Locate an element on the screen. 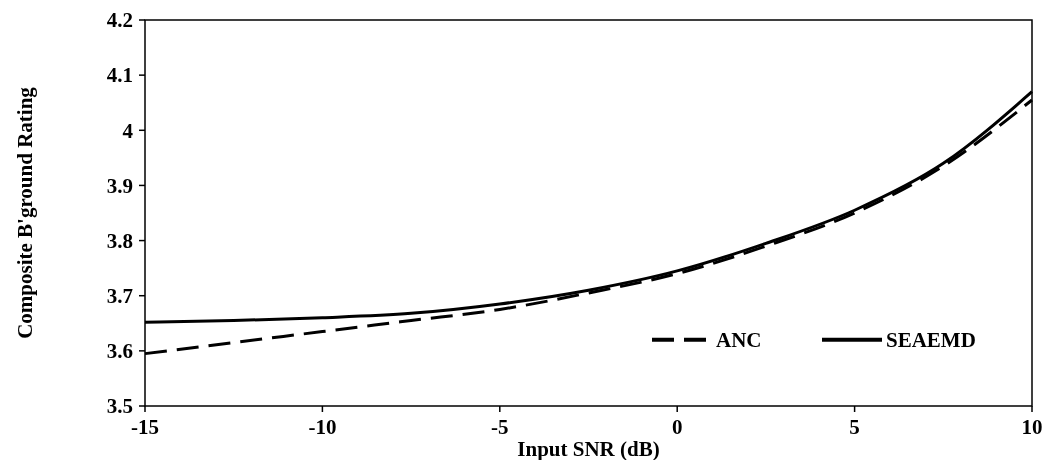  x-tick-label: 5 is located at coordinates (854, 427).